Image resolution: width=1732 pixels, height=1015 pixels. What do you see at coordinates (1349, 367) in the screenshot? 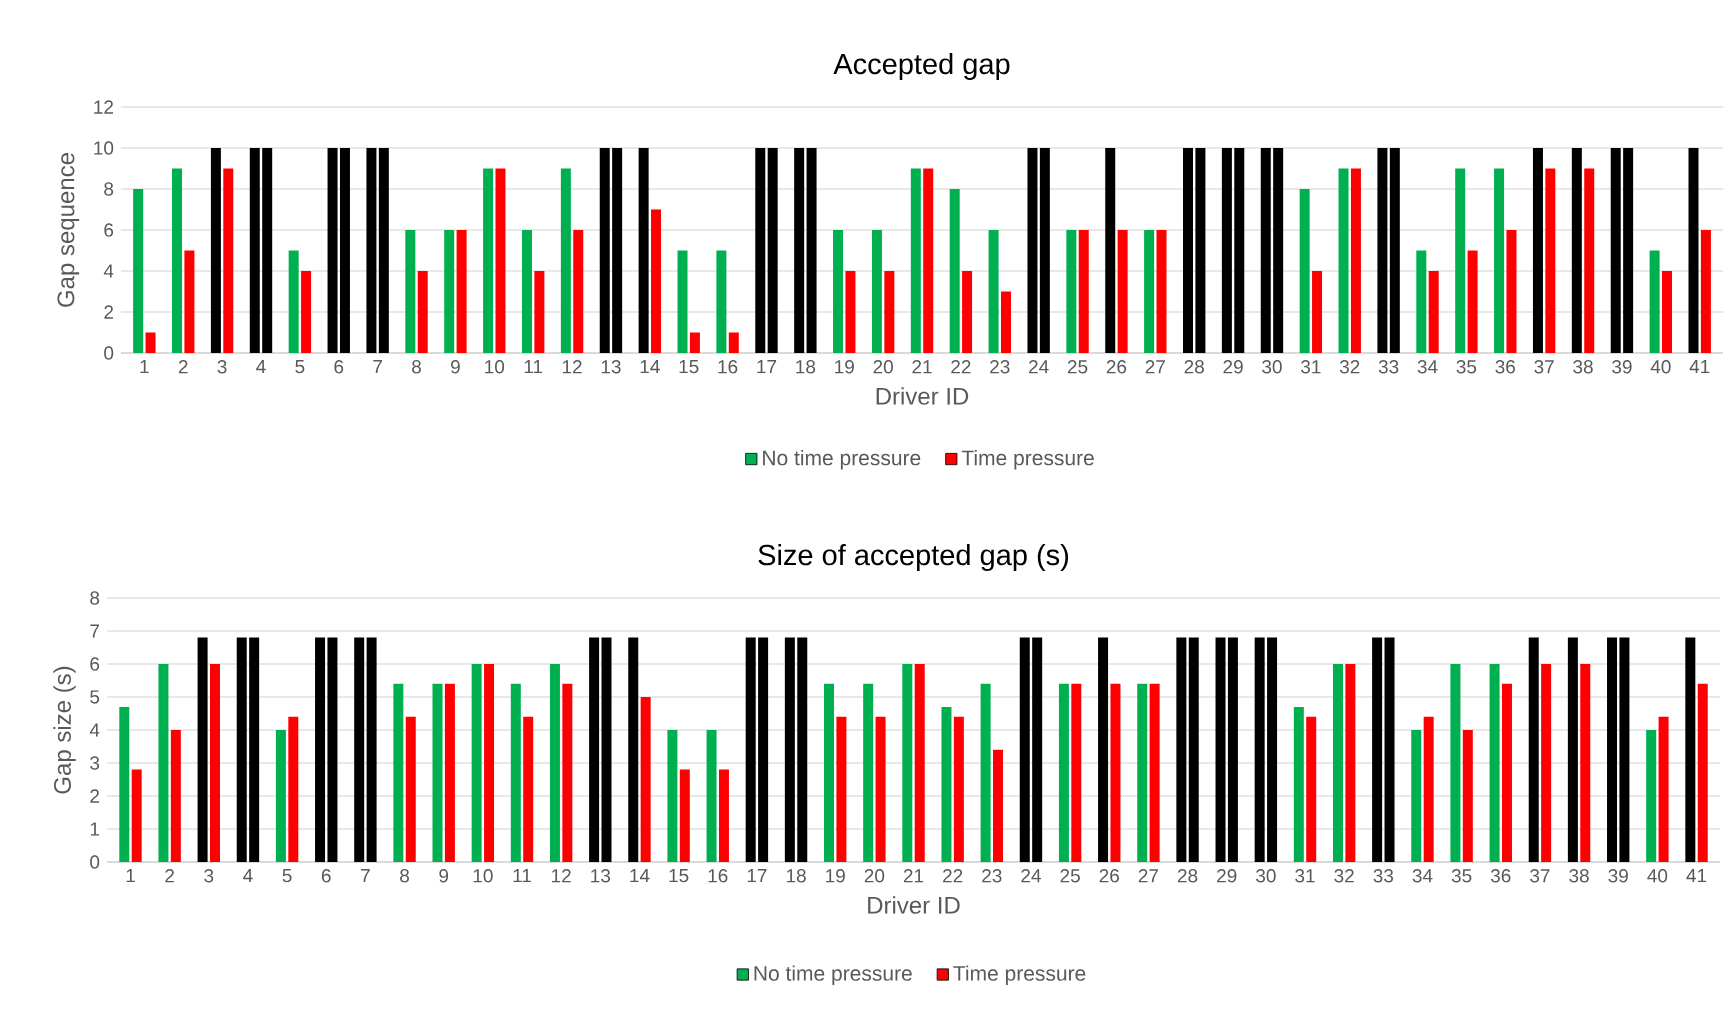
I see `x-tick-label: 32` at bounding box center [1349, 367].